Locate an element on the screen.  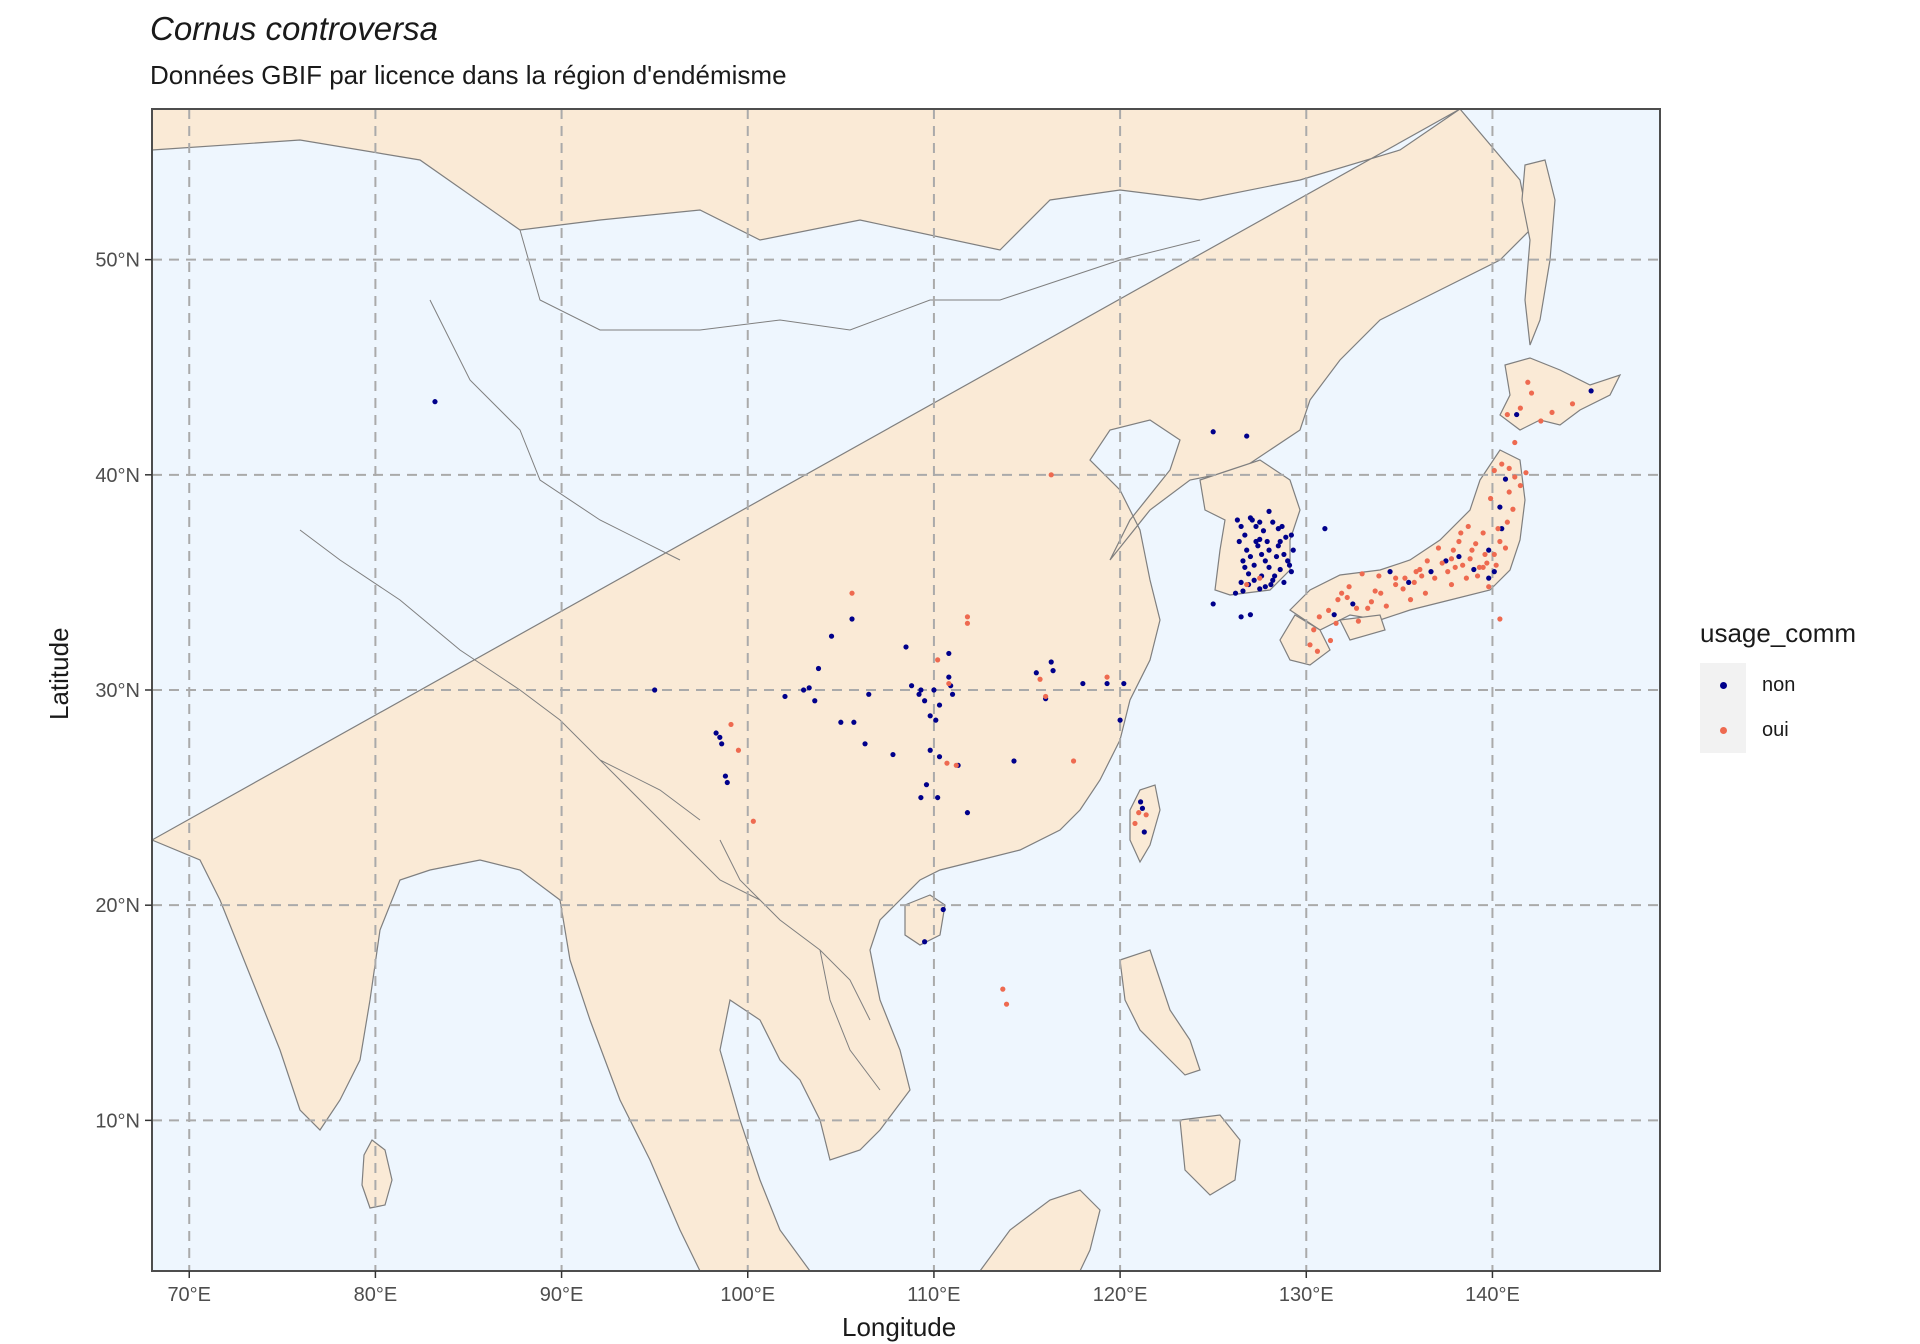
x-tick-label: 100°E is located at coordinates (747, 1295).